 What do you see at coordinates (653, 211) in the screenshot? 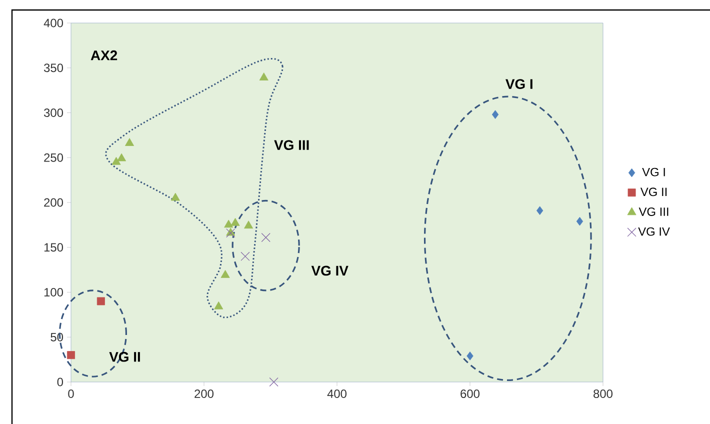
I see `legend-label: VG III` at bounding box center [653, 211].